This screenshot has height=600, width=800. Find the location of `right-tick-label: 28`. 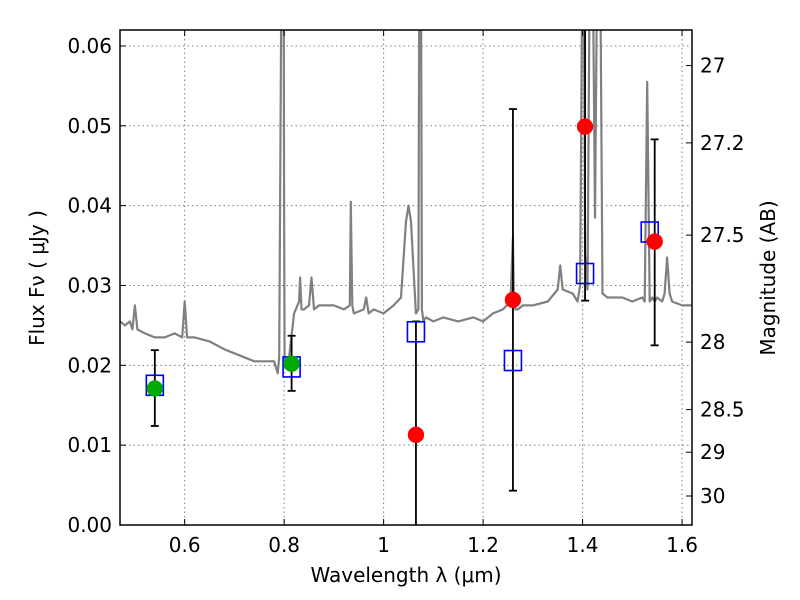

right-tick-label: 28 is located at coordinates (712, 342).